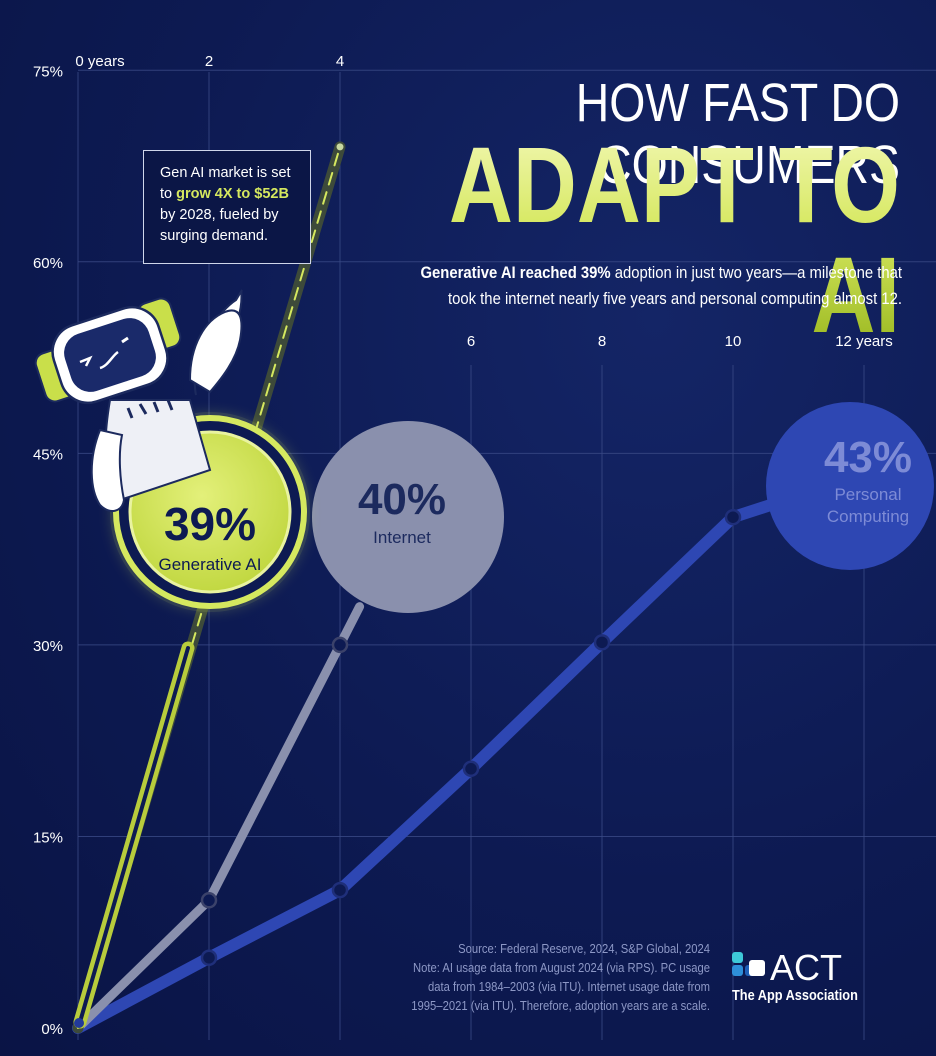 Image resolution: width=936 pixels, height=1056 pixels. I want to click on bubble-internet, so click(408, 517).